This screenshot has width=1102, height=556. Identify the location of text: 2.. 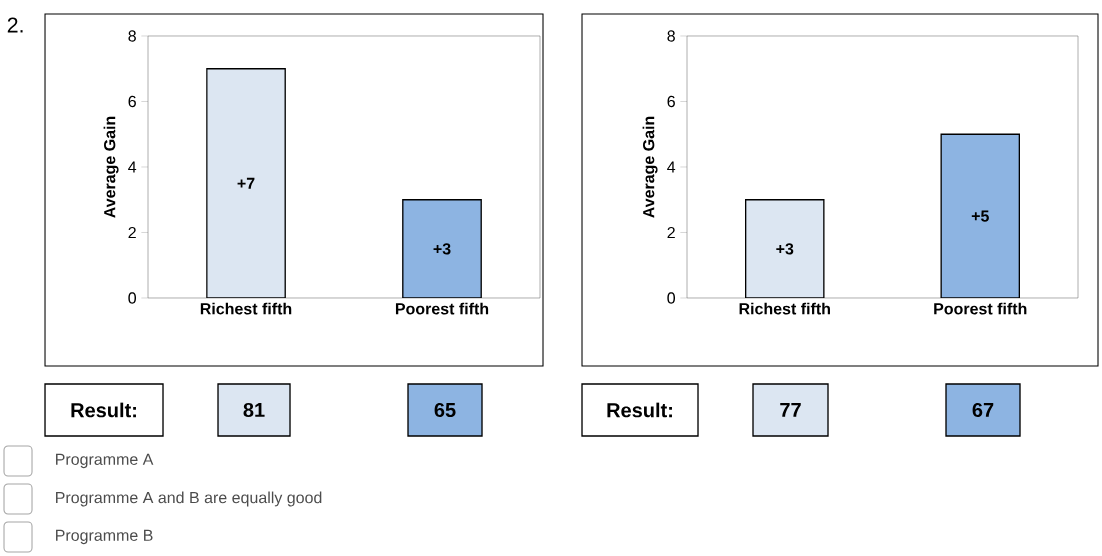
(15, 25).